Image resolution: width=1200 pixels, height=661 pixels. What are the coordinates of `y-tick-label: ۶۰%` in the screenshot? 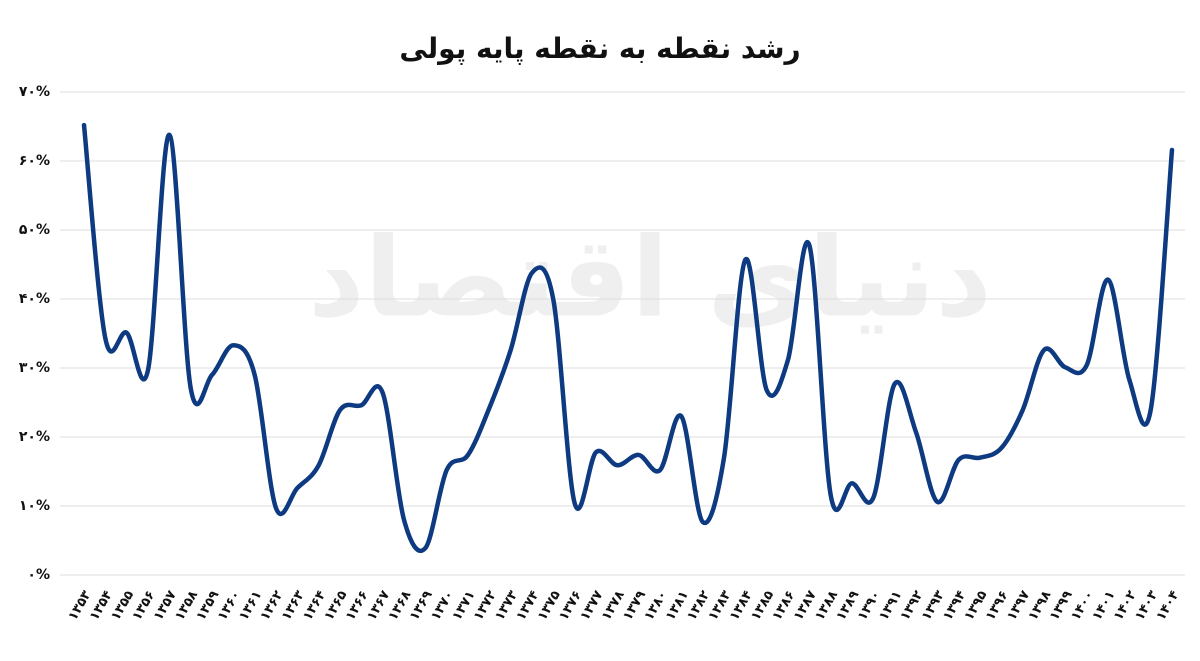 It's located at (34, 161).